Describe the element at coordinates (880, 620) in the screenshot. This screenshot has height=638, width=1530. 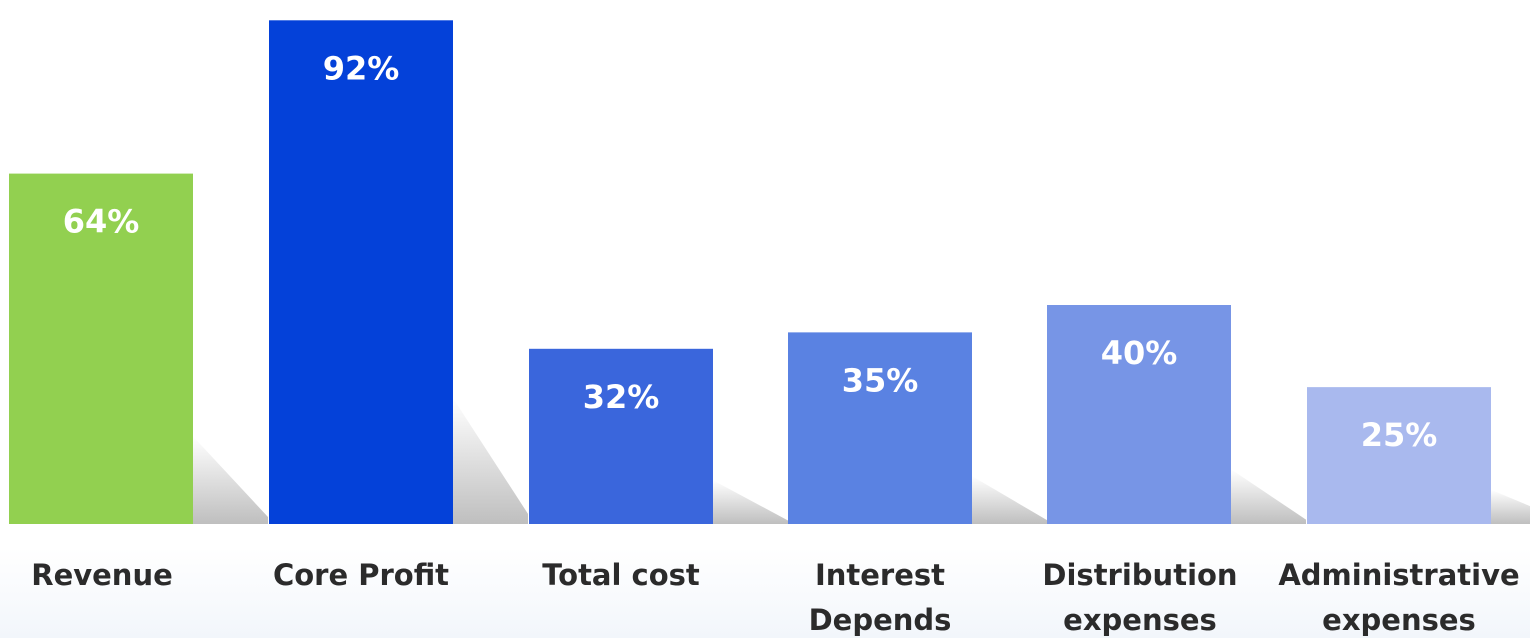
I see `category-label: Depends` at that location.